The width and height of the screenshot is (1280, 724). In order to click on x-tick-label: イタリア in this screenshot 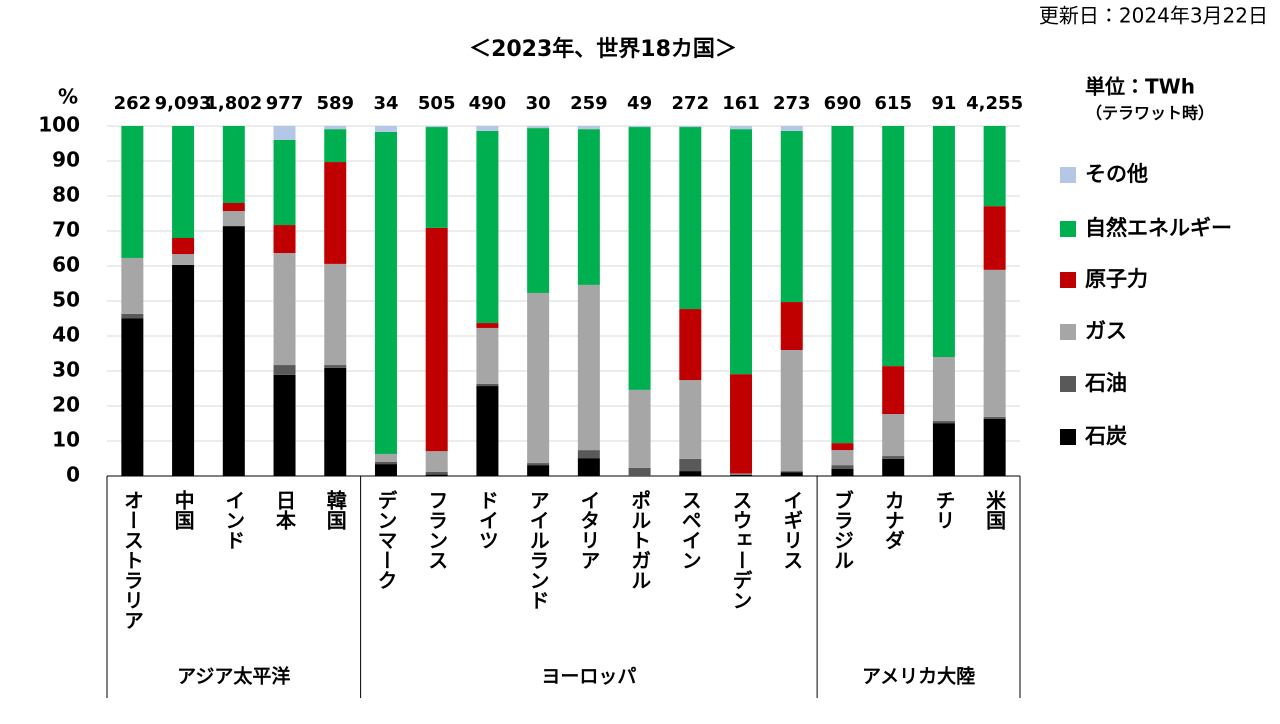, I will do `click(589, 530)`.